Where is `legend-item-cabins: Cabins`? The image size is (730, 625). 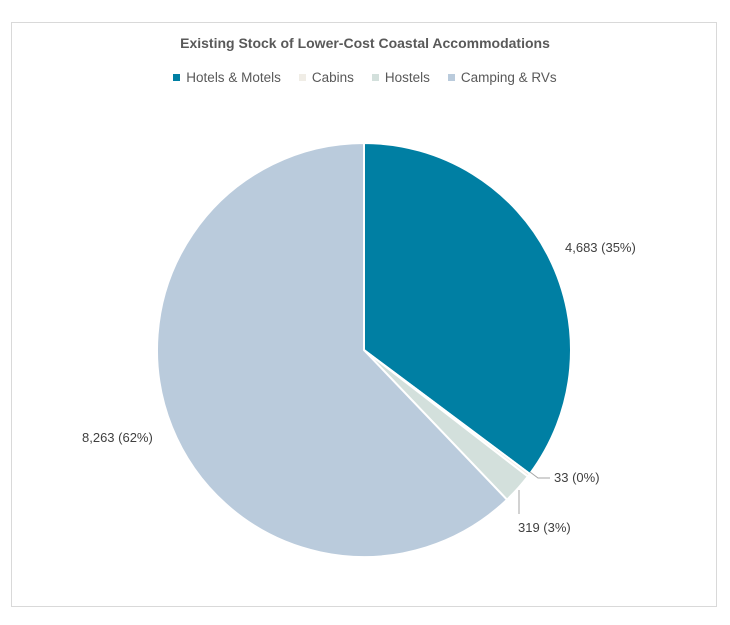
legend-item-cabins: Cabins is located at coordinates (326, 77).